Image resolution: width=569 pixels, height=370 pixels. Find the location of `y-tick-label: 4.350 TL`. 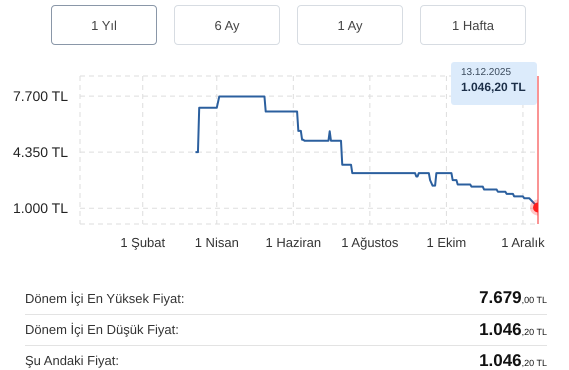

y-tick-label: 4.350 TL is located at coordinates (40, 152).